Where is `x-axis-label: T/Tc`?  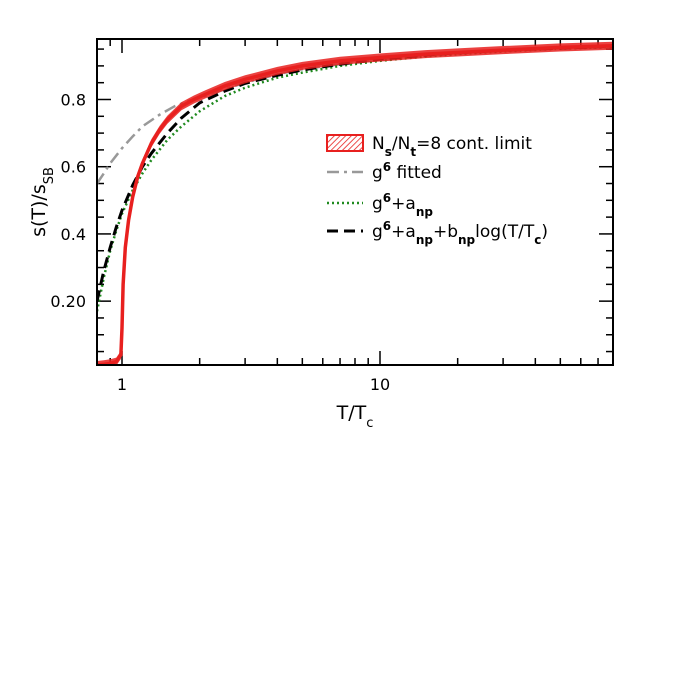
x-axis-label: T/Tc is located at coordinates (355, 416).